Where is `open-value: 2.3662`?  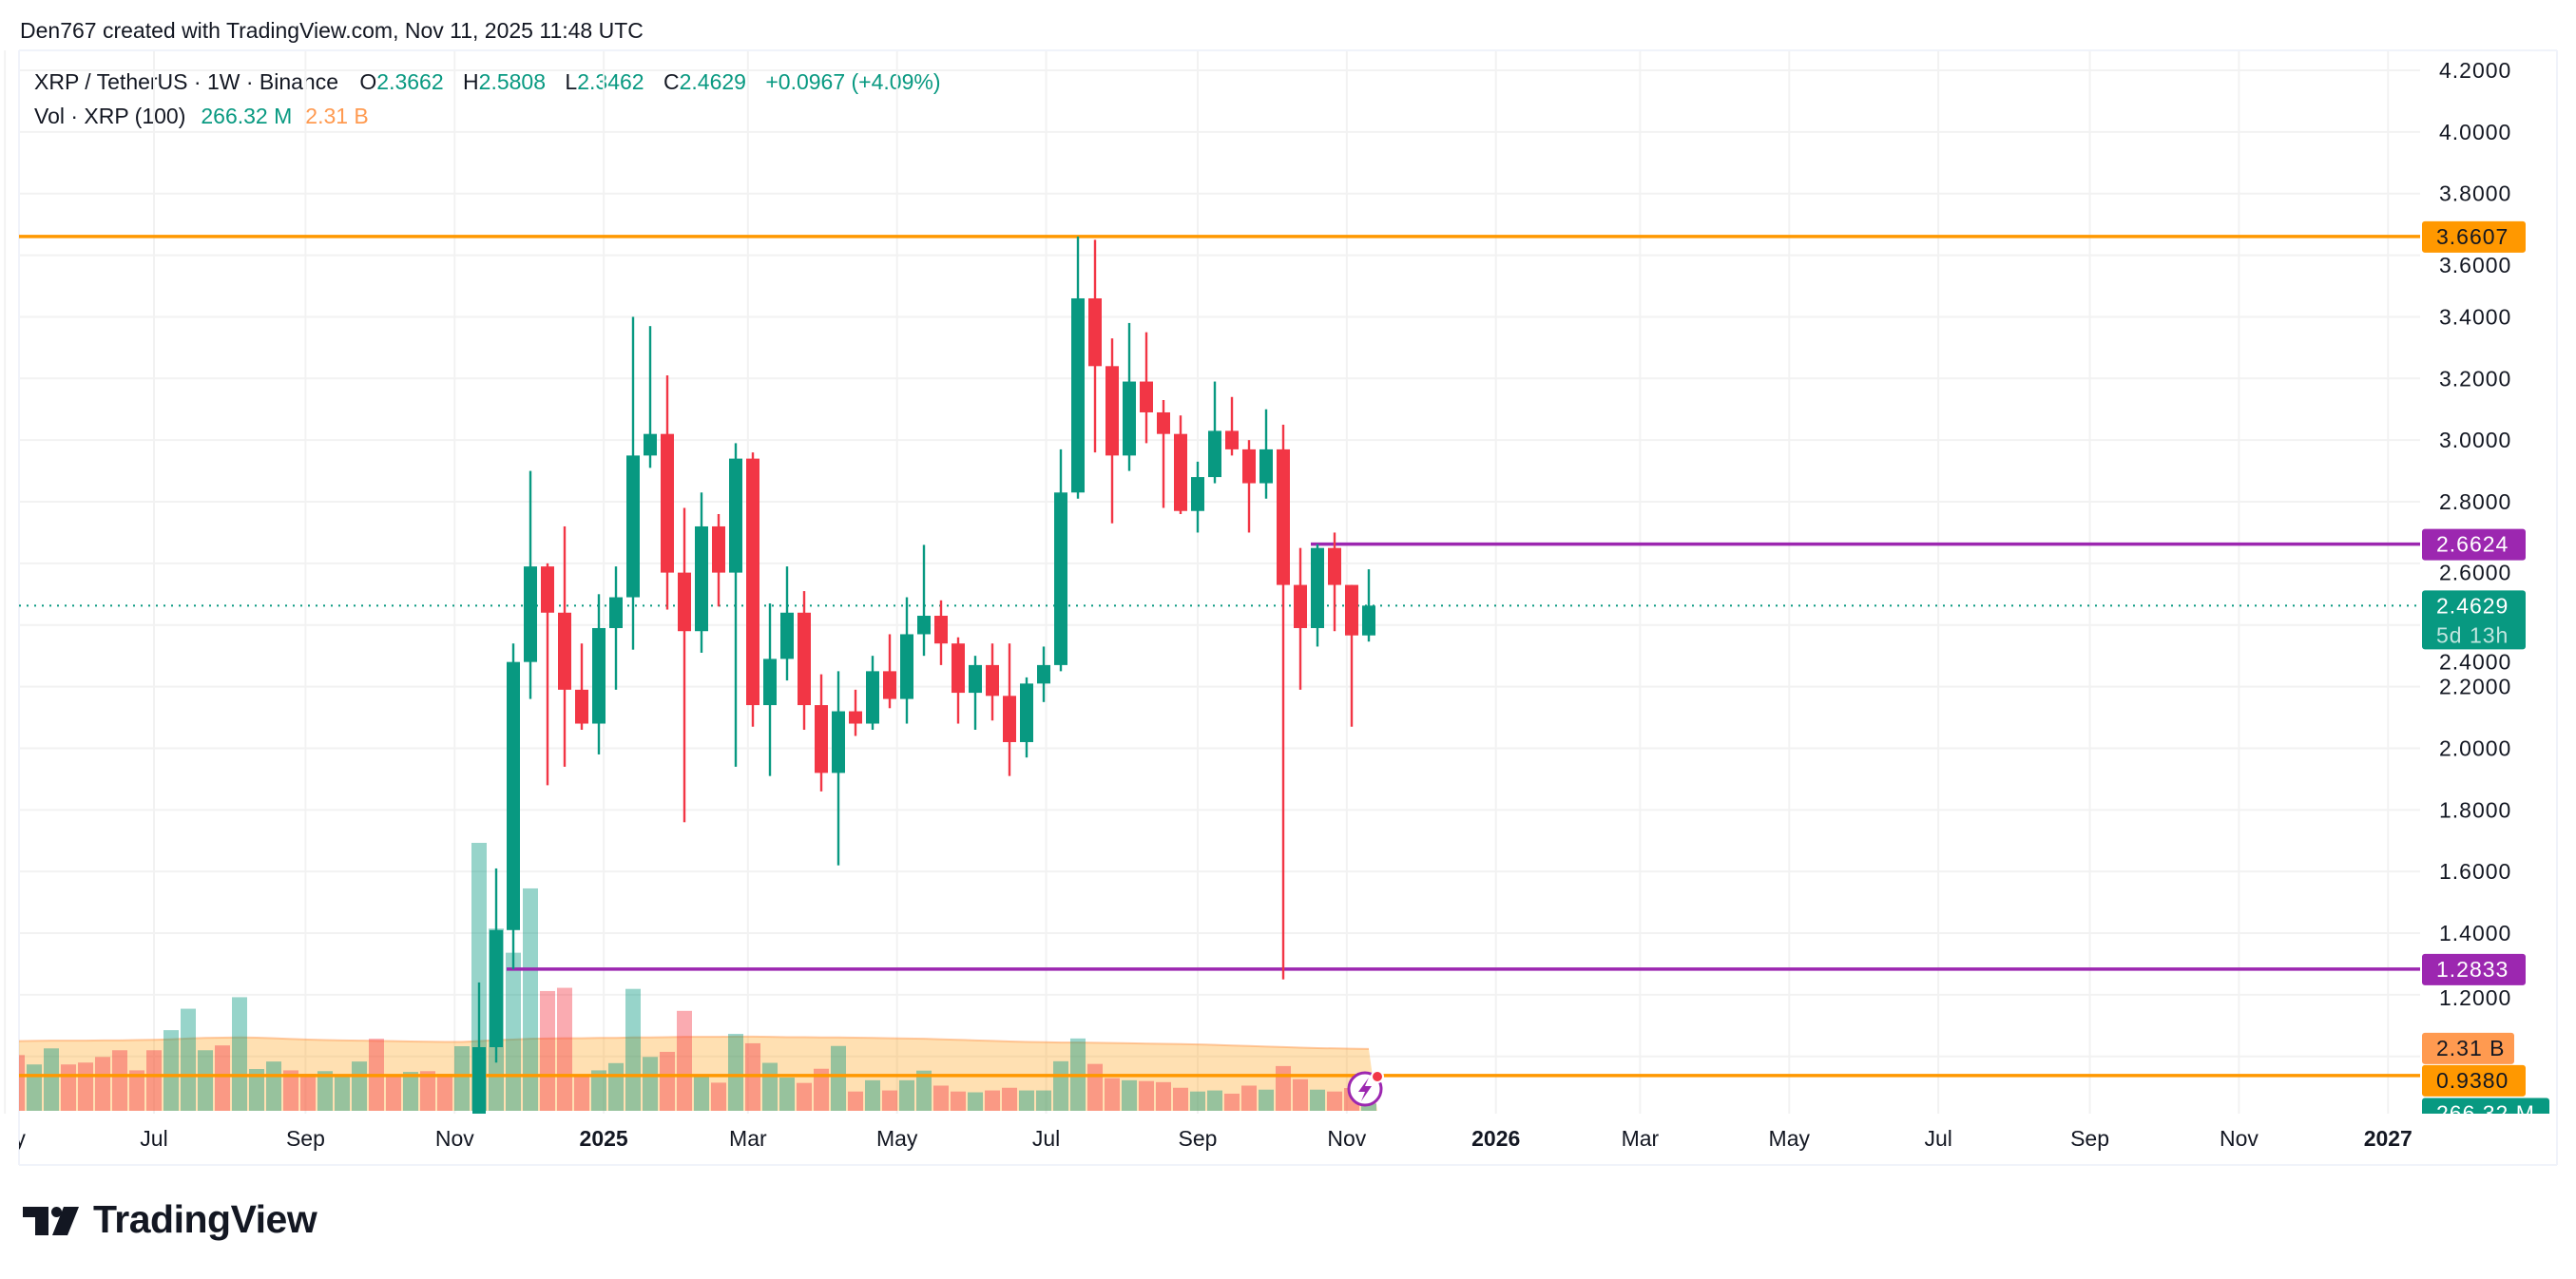 open-value: 2.3662 is located at coordinates (410, 82).